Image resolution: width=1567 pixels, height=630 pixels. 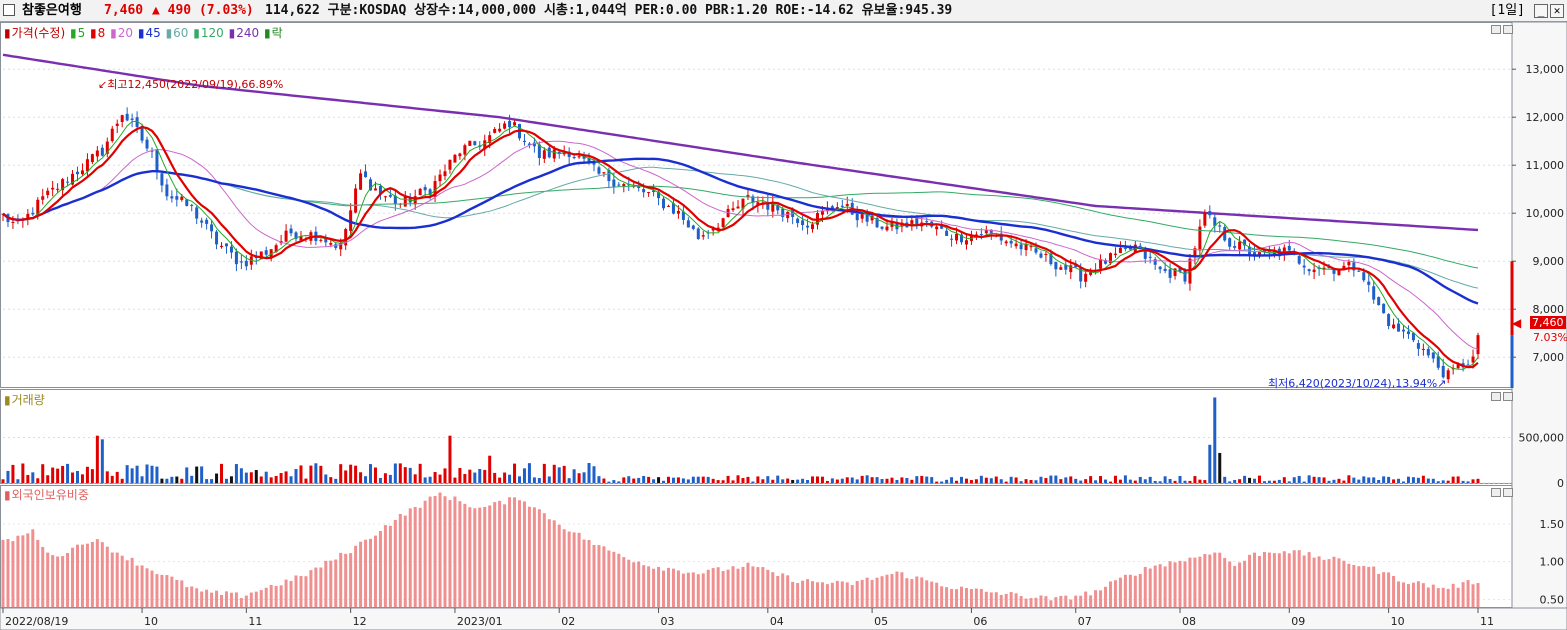 What do you see at coordinates (1508, 396) in the screenshot?
I see `volume-panel-close-button` at bounding box center [1508, 396].